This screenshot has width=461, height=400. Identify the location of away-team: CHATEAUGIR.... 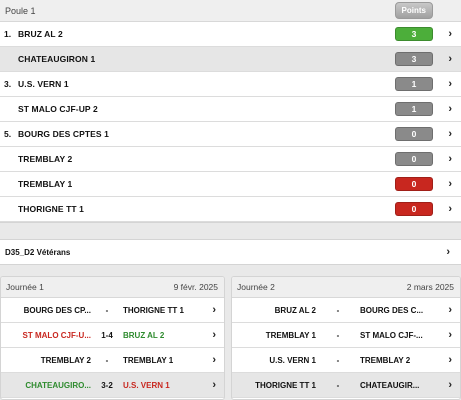
(390, 385).